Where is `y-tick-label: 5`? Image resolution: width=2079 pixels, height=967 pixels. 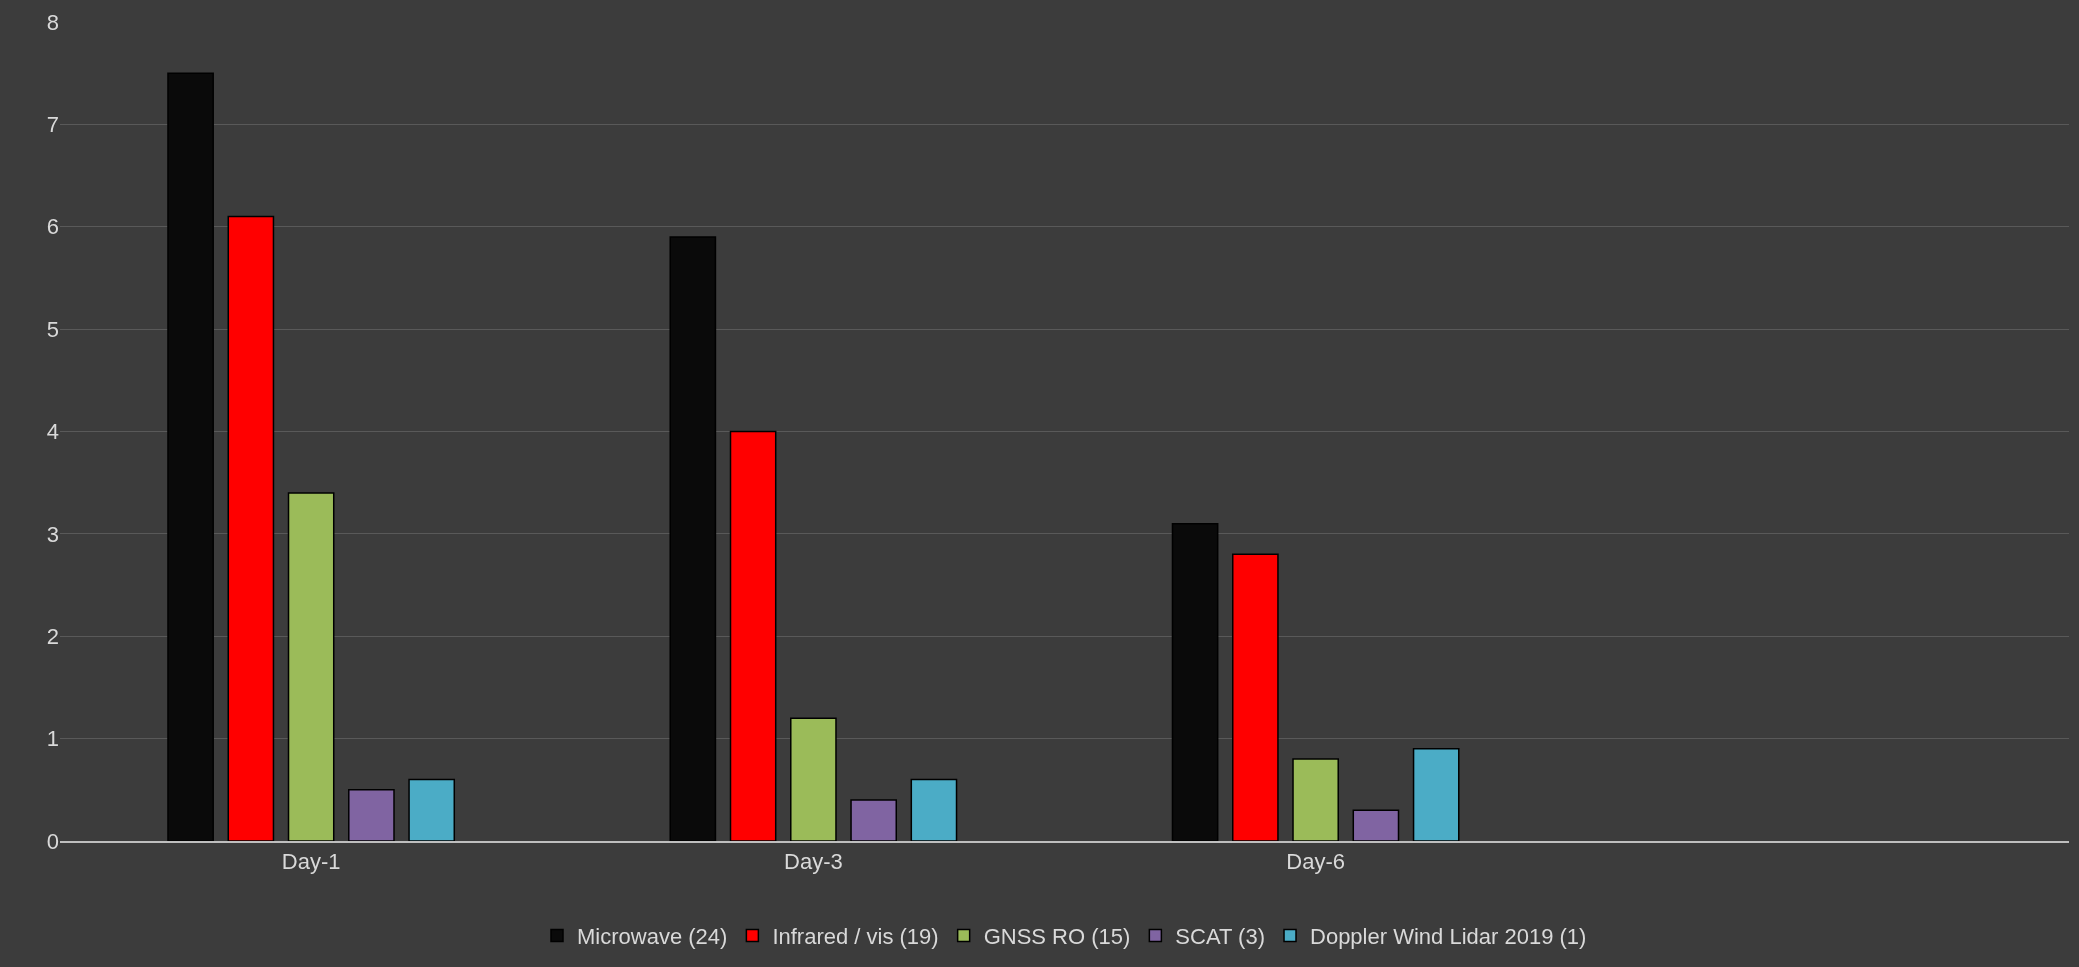 y-tick-label: 5 is located at coordinates (52, 329).